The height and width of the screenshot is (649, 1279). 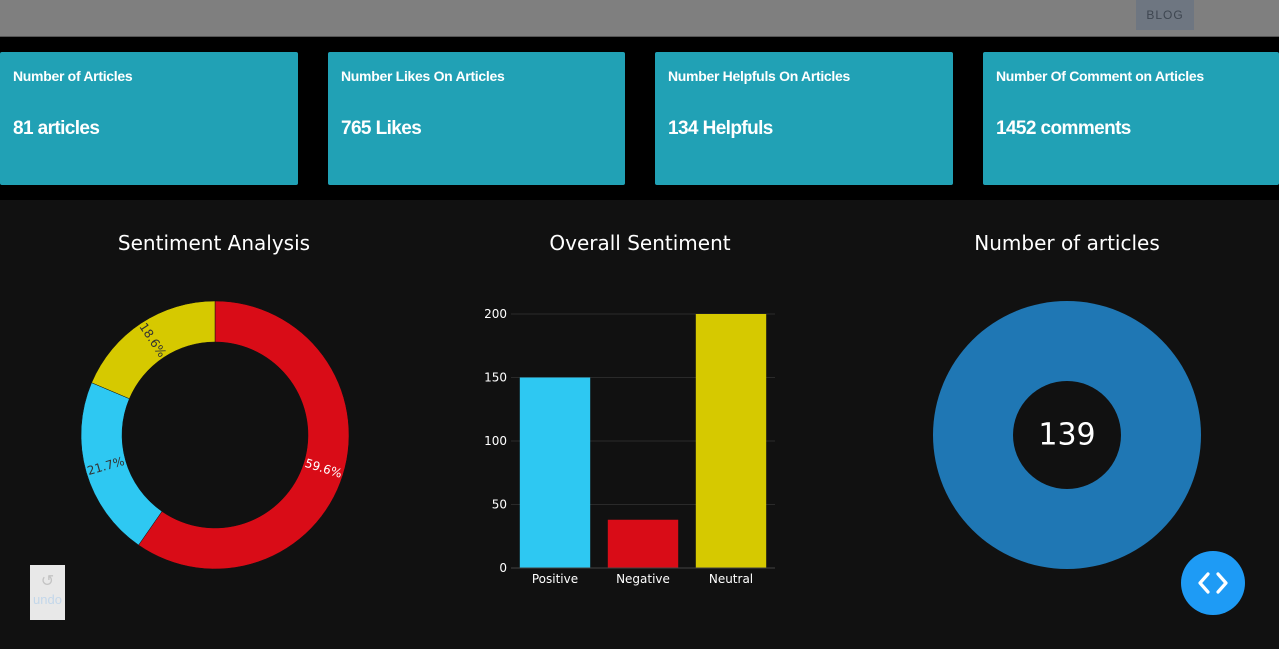 I want to click on card-title: Number Of Comment on Articles, so click(x=1100, y=76).